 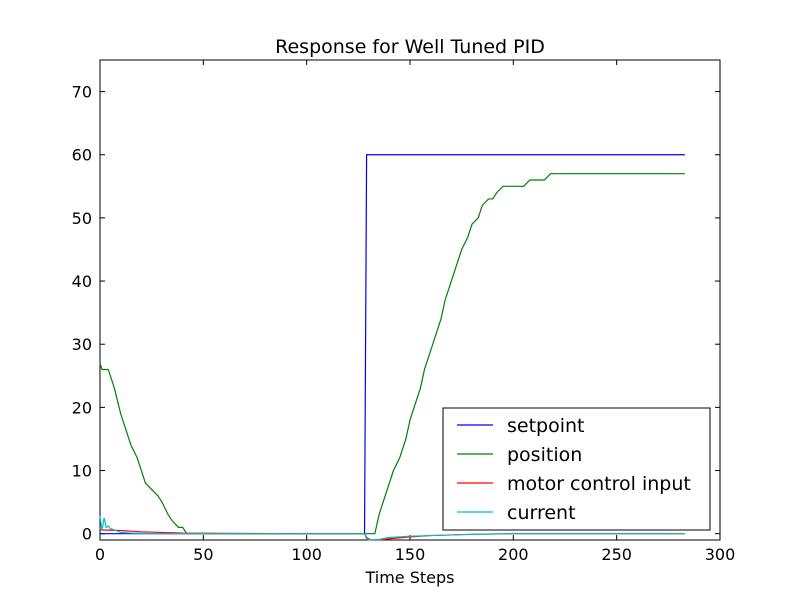 What do you see at coordinates (546, 426) in the screenshot?
I see `legend-label: setpoint` at bounding box center [546, 426].